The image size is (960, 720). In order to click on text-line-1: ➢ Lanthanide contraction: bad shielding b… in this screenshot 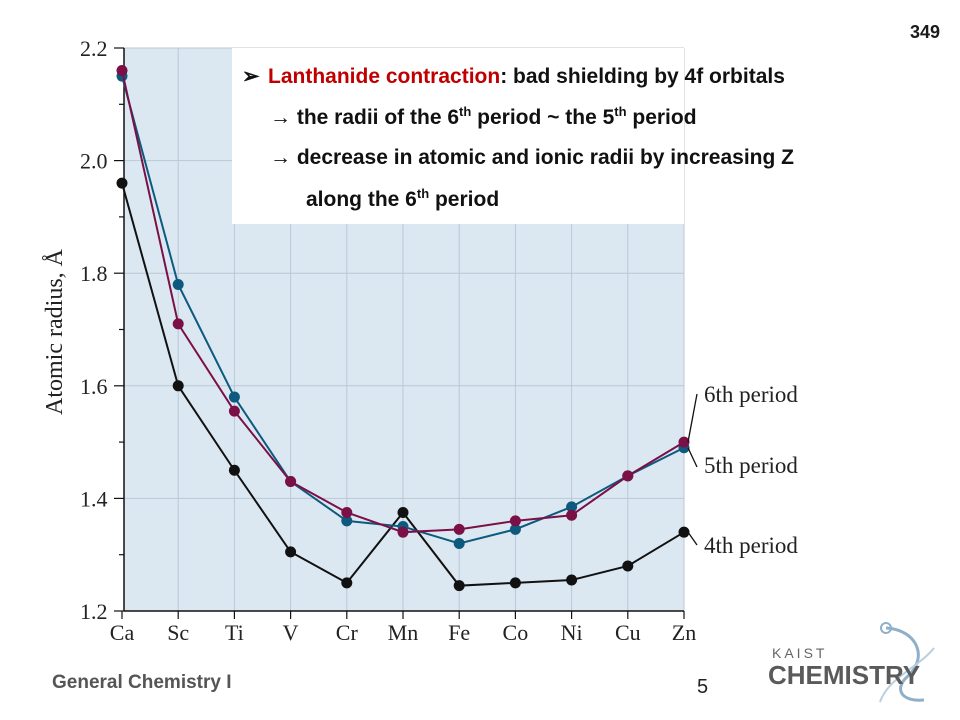, I will do `click(513, 76)`.